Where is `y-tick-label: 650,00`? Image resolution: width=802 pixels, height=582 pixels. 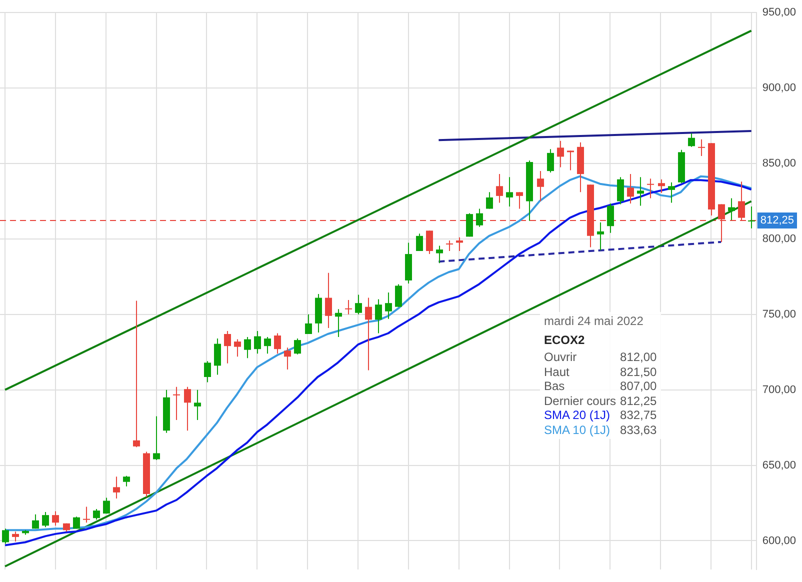 y-tick-label: 650,00 is located at coordinates (779, 465).